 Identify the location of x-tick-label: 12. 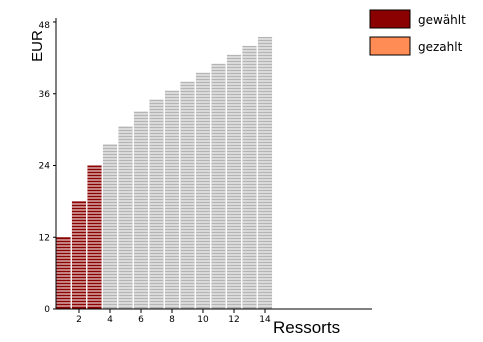
(233, 320).